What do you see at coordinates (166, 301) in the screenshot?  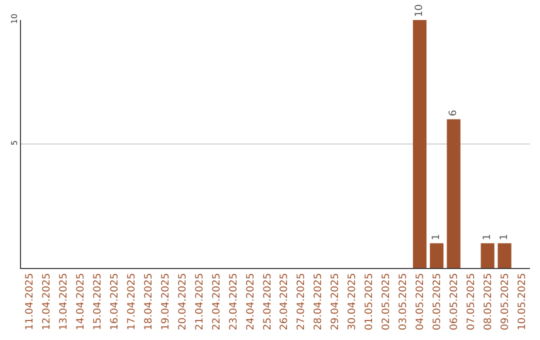 I see `x-tick-label: 19.04.2025` at bounding box center [166, 301].